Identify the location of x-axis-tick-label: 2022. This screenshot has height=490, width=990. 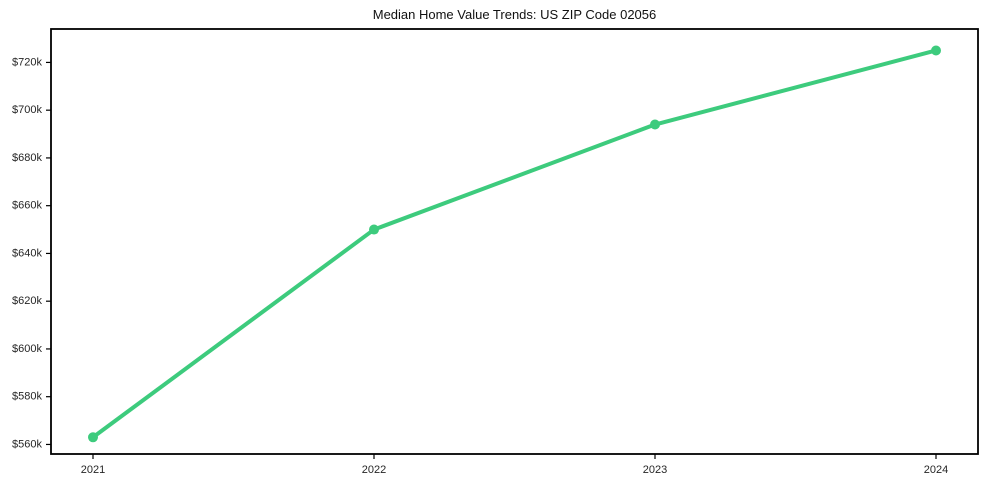
(374, 470).